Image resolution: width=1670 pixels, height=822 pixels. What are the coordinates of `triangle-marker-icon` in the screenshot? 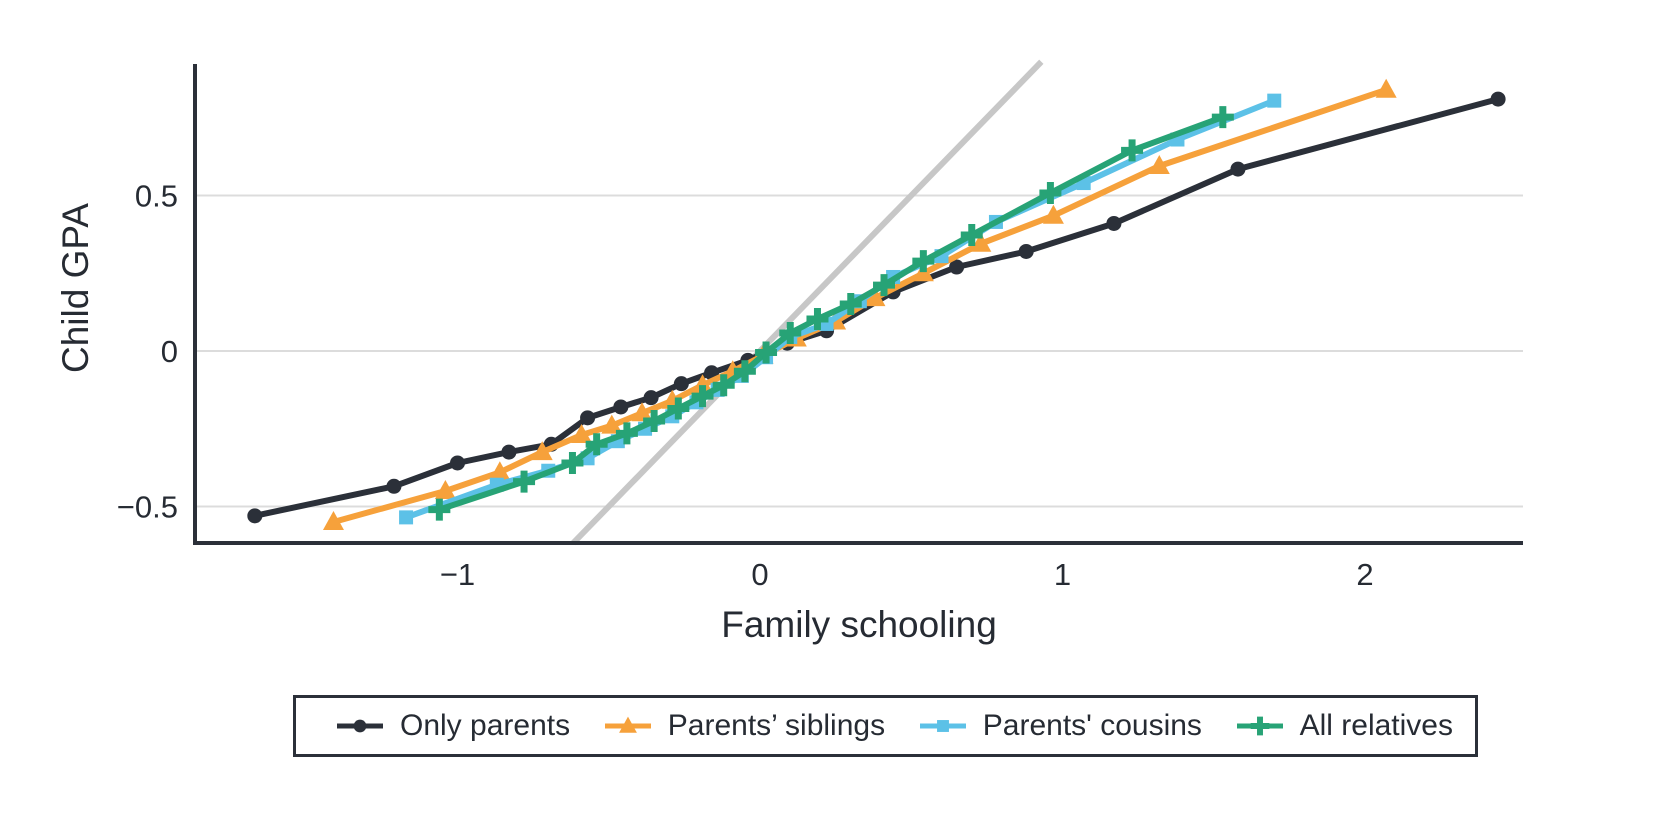 It's located at (627, 724).